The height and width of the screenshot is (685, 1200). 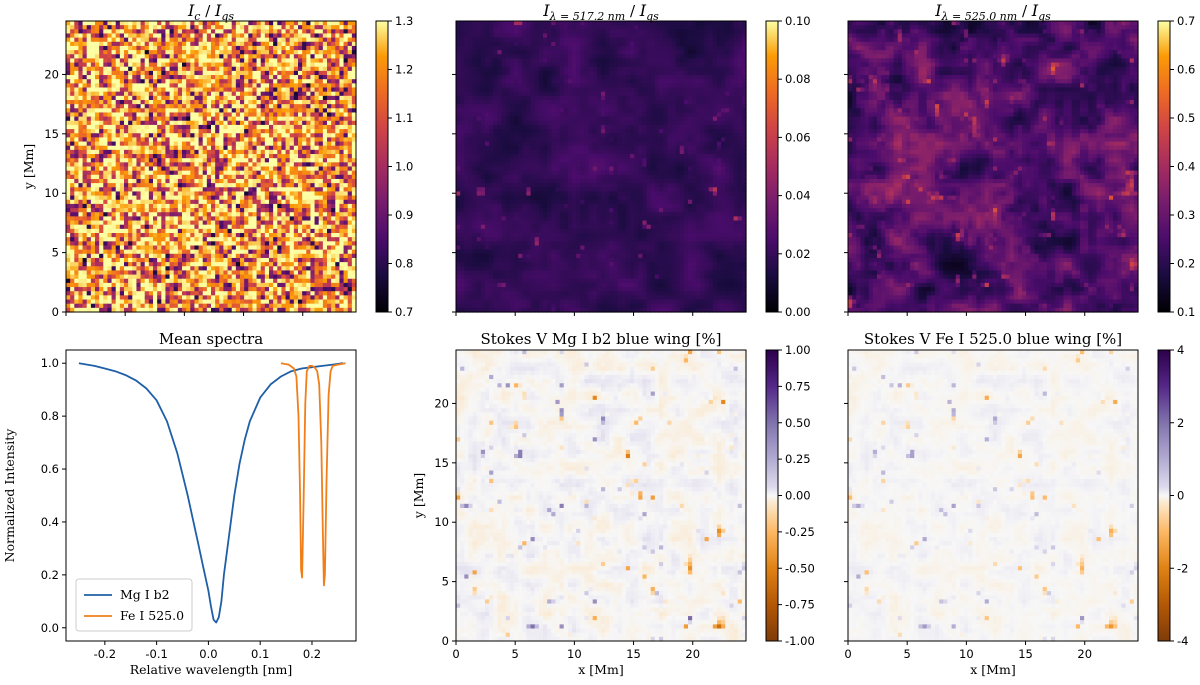 I want to click on y-tick-label: 0.4, so click(x=50, y=522).